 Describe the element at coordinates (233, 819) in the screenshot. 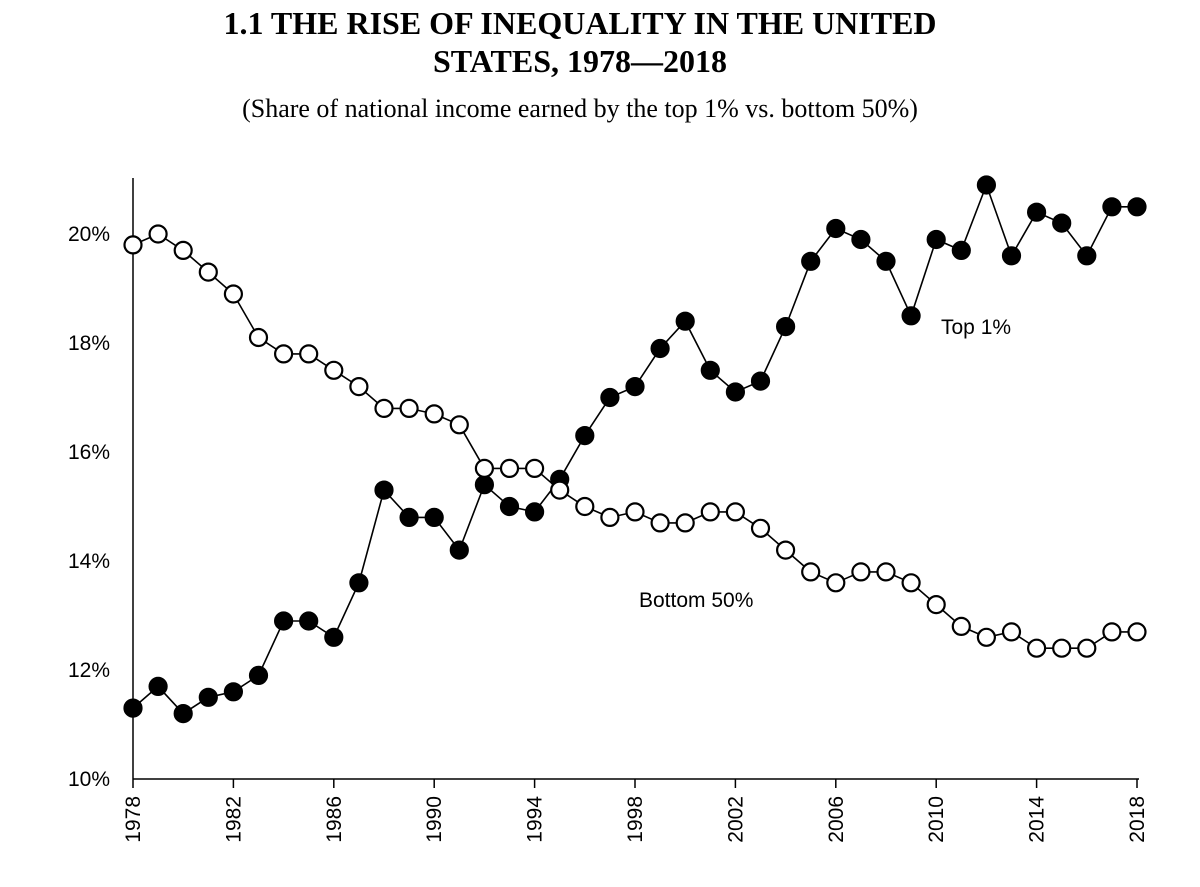

I see `x-tick-label: 1982` at that location.